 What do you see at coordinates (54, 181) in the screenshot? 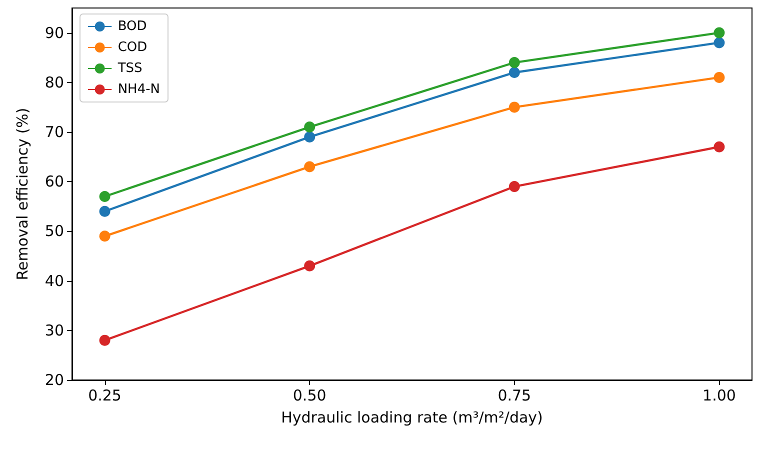
I see `y-tick-label: 60` at bounding box center [54, 181].